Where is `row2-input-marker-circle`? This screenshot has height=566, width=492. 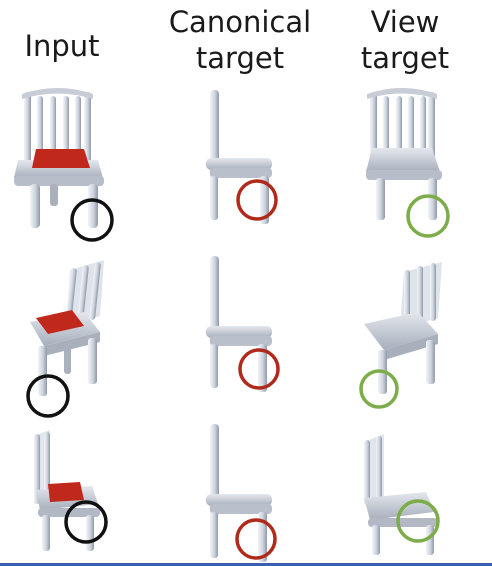
row2-input-marker-circle is located at coordinates (48, 396).